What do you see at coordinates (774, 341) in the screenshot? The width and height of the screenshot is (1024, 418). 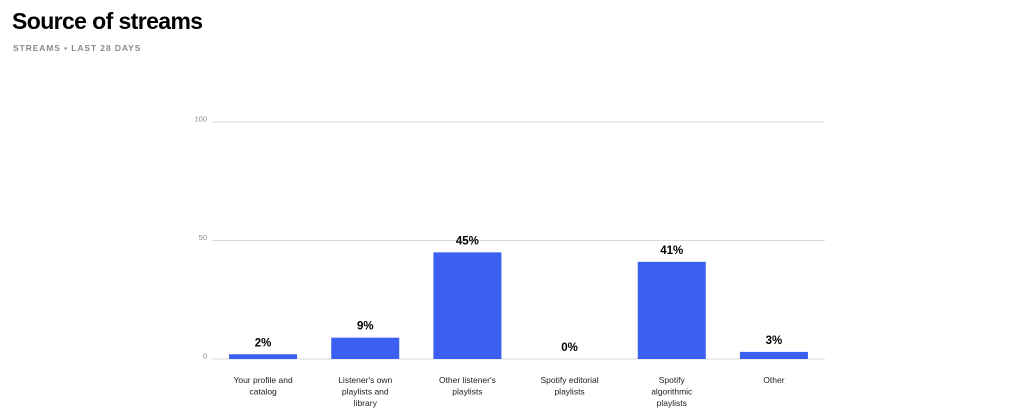 I see `data-label-5: 3%` at bounding box center [774, 341].